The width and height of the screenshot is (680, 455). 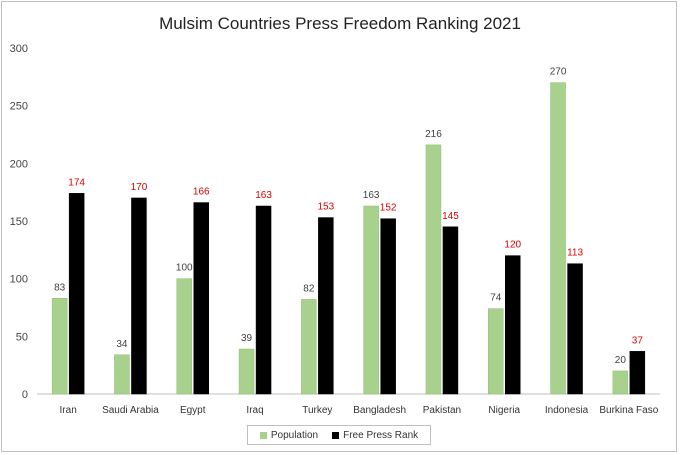 I want to click on x-tick-label: Egypt, so click(x=193, y=410).